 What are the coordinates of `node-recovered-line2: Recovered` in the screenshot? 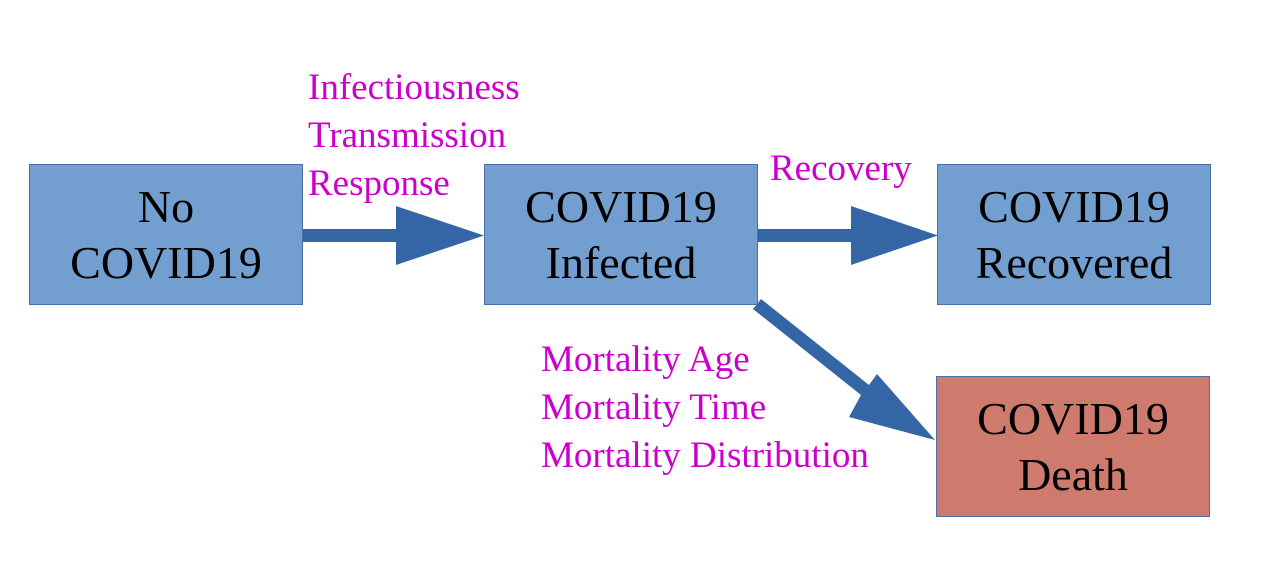 It's located at (1074, 262).